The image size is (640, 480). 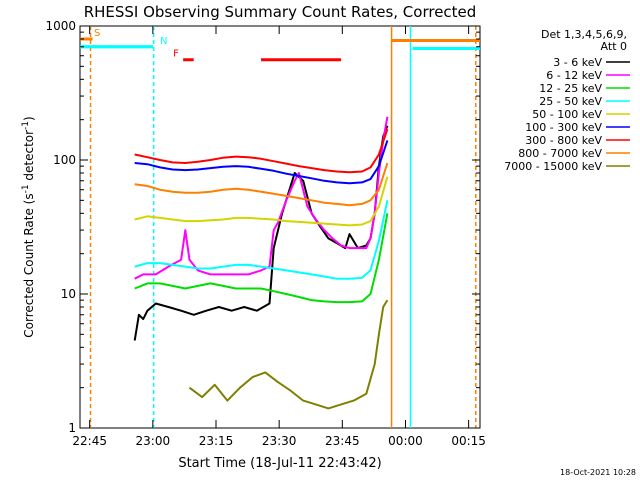 I want to click on legend-header-line2: Att 0, so click(x=614, y=46).